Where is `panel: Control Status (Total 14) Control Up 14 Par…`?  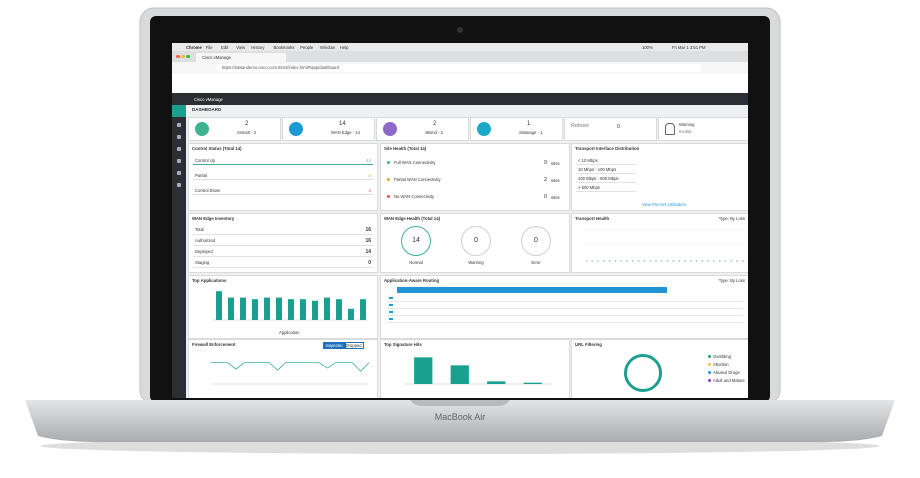
panel: Control Status (Total 14) Control Up 14 Par… is located at coordinates (283, 177).